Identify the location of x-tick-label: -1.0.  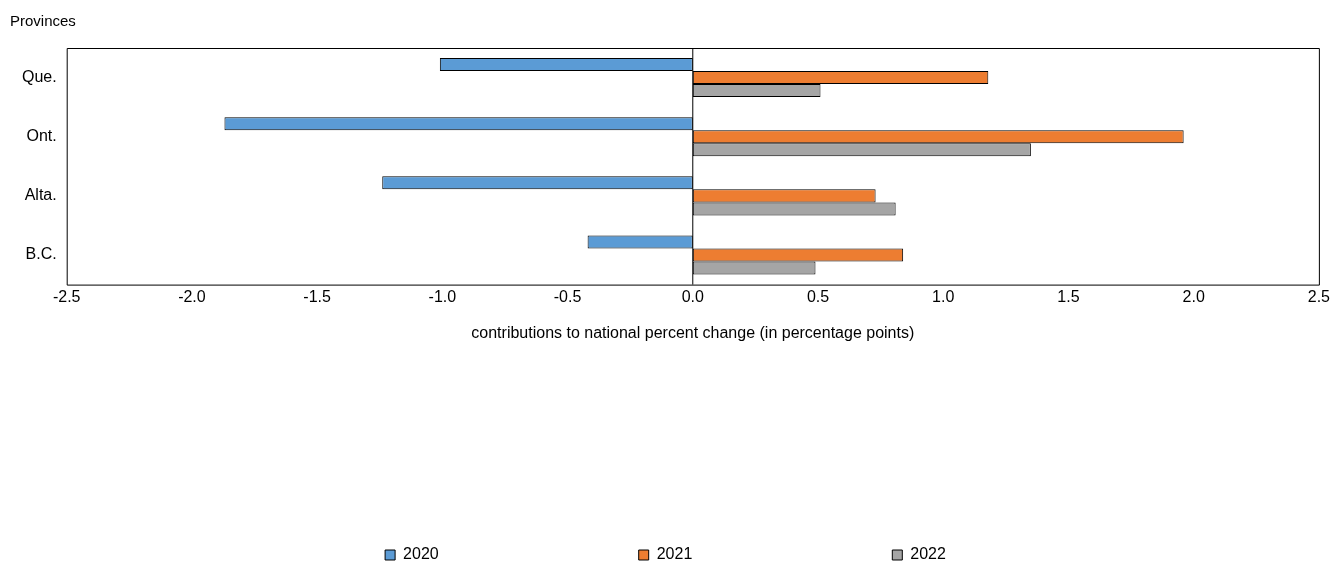
(442, 296).